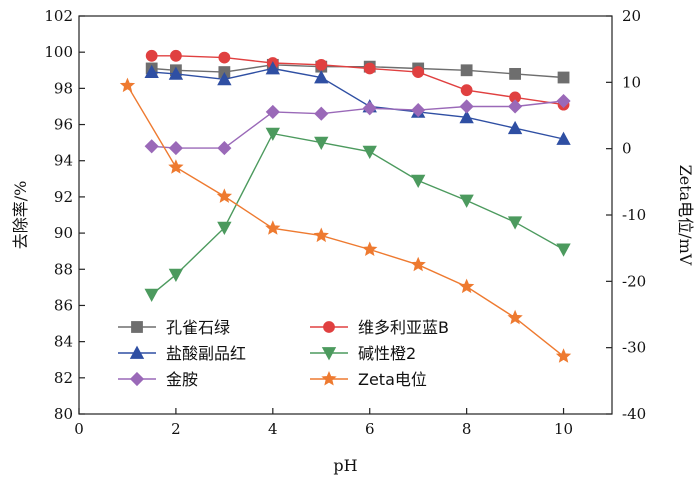  What do you see at coordinates (370, 429) in the screenshot?
I see `x-tick-label: 6` at bounding box center [370, 429].